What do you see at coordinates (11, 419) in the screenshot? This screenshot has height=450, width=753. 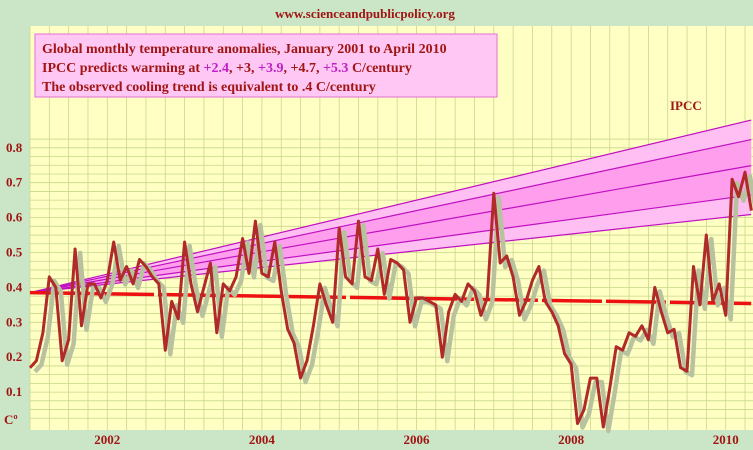 I see `y-unit-label: Cº` at bounding box center [11, 419].